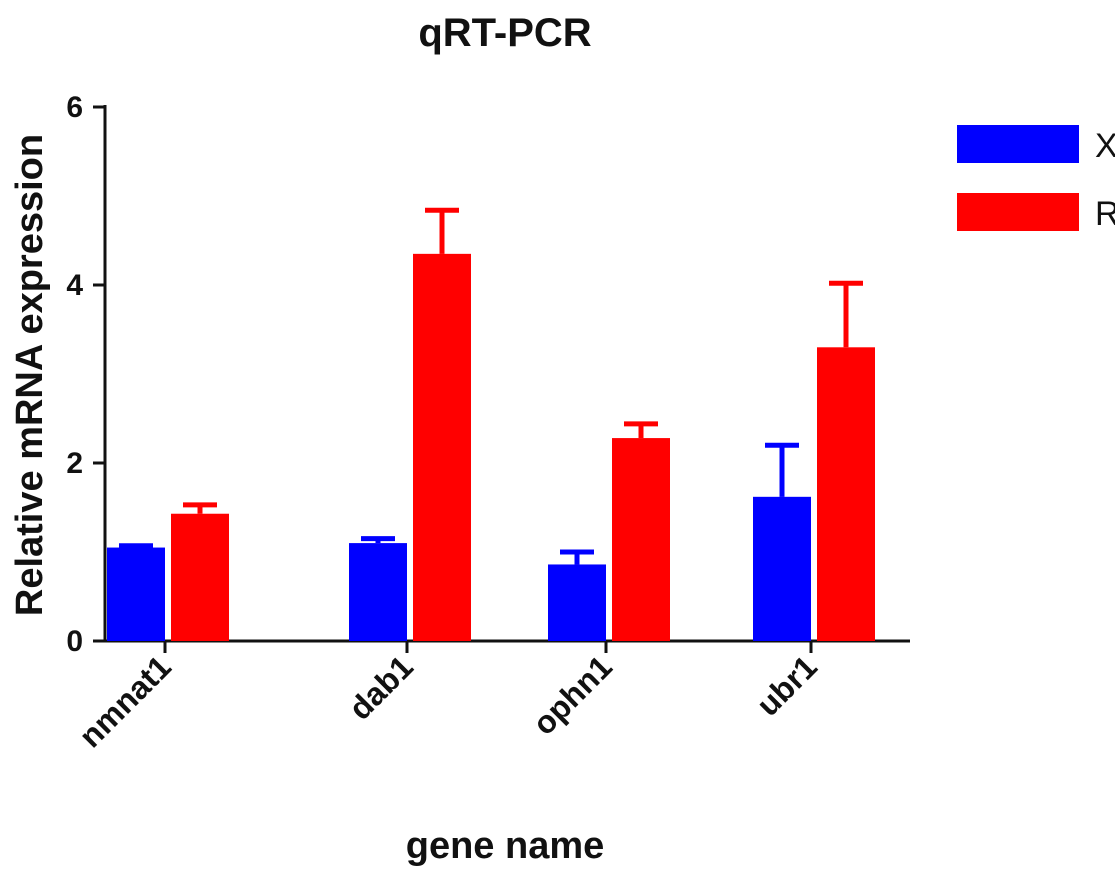 Image resolution: width=1115 pixels, height=870 pixels. I want to click on bar-xj-ophn1, so click(577, 602).